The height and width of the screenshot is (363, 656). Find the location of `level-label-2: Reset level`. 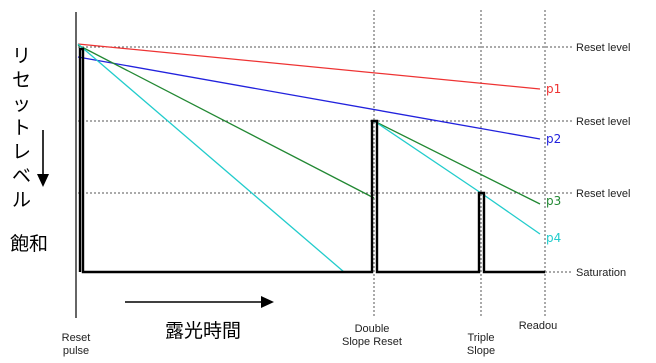

level-label-2: Reset level is located at coordinates (603, 122).